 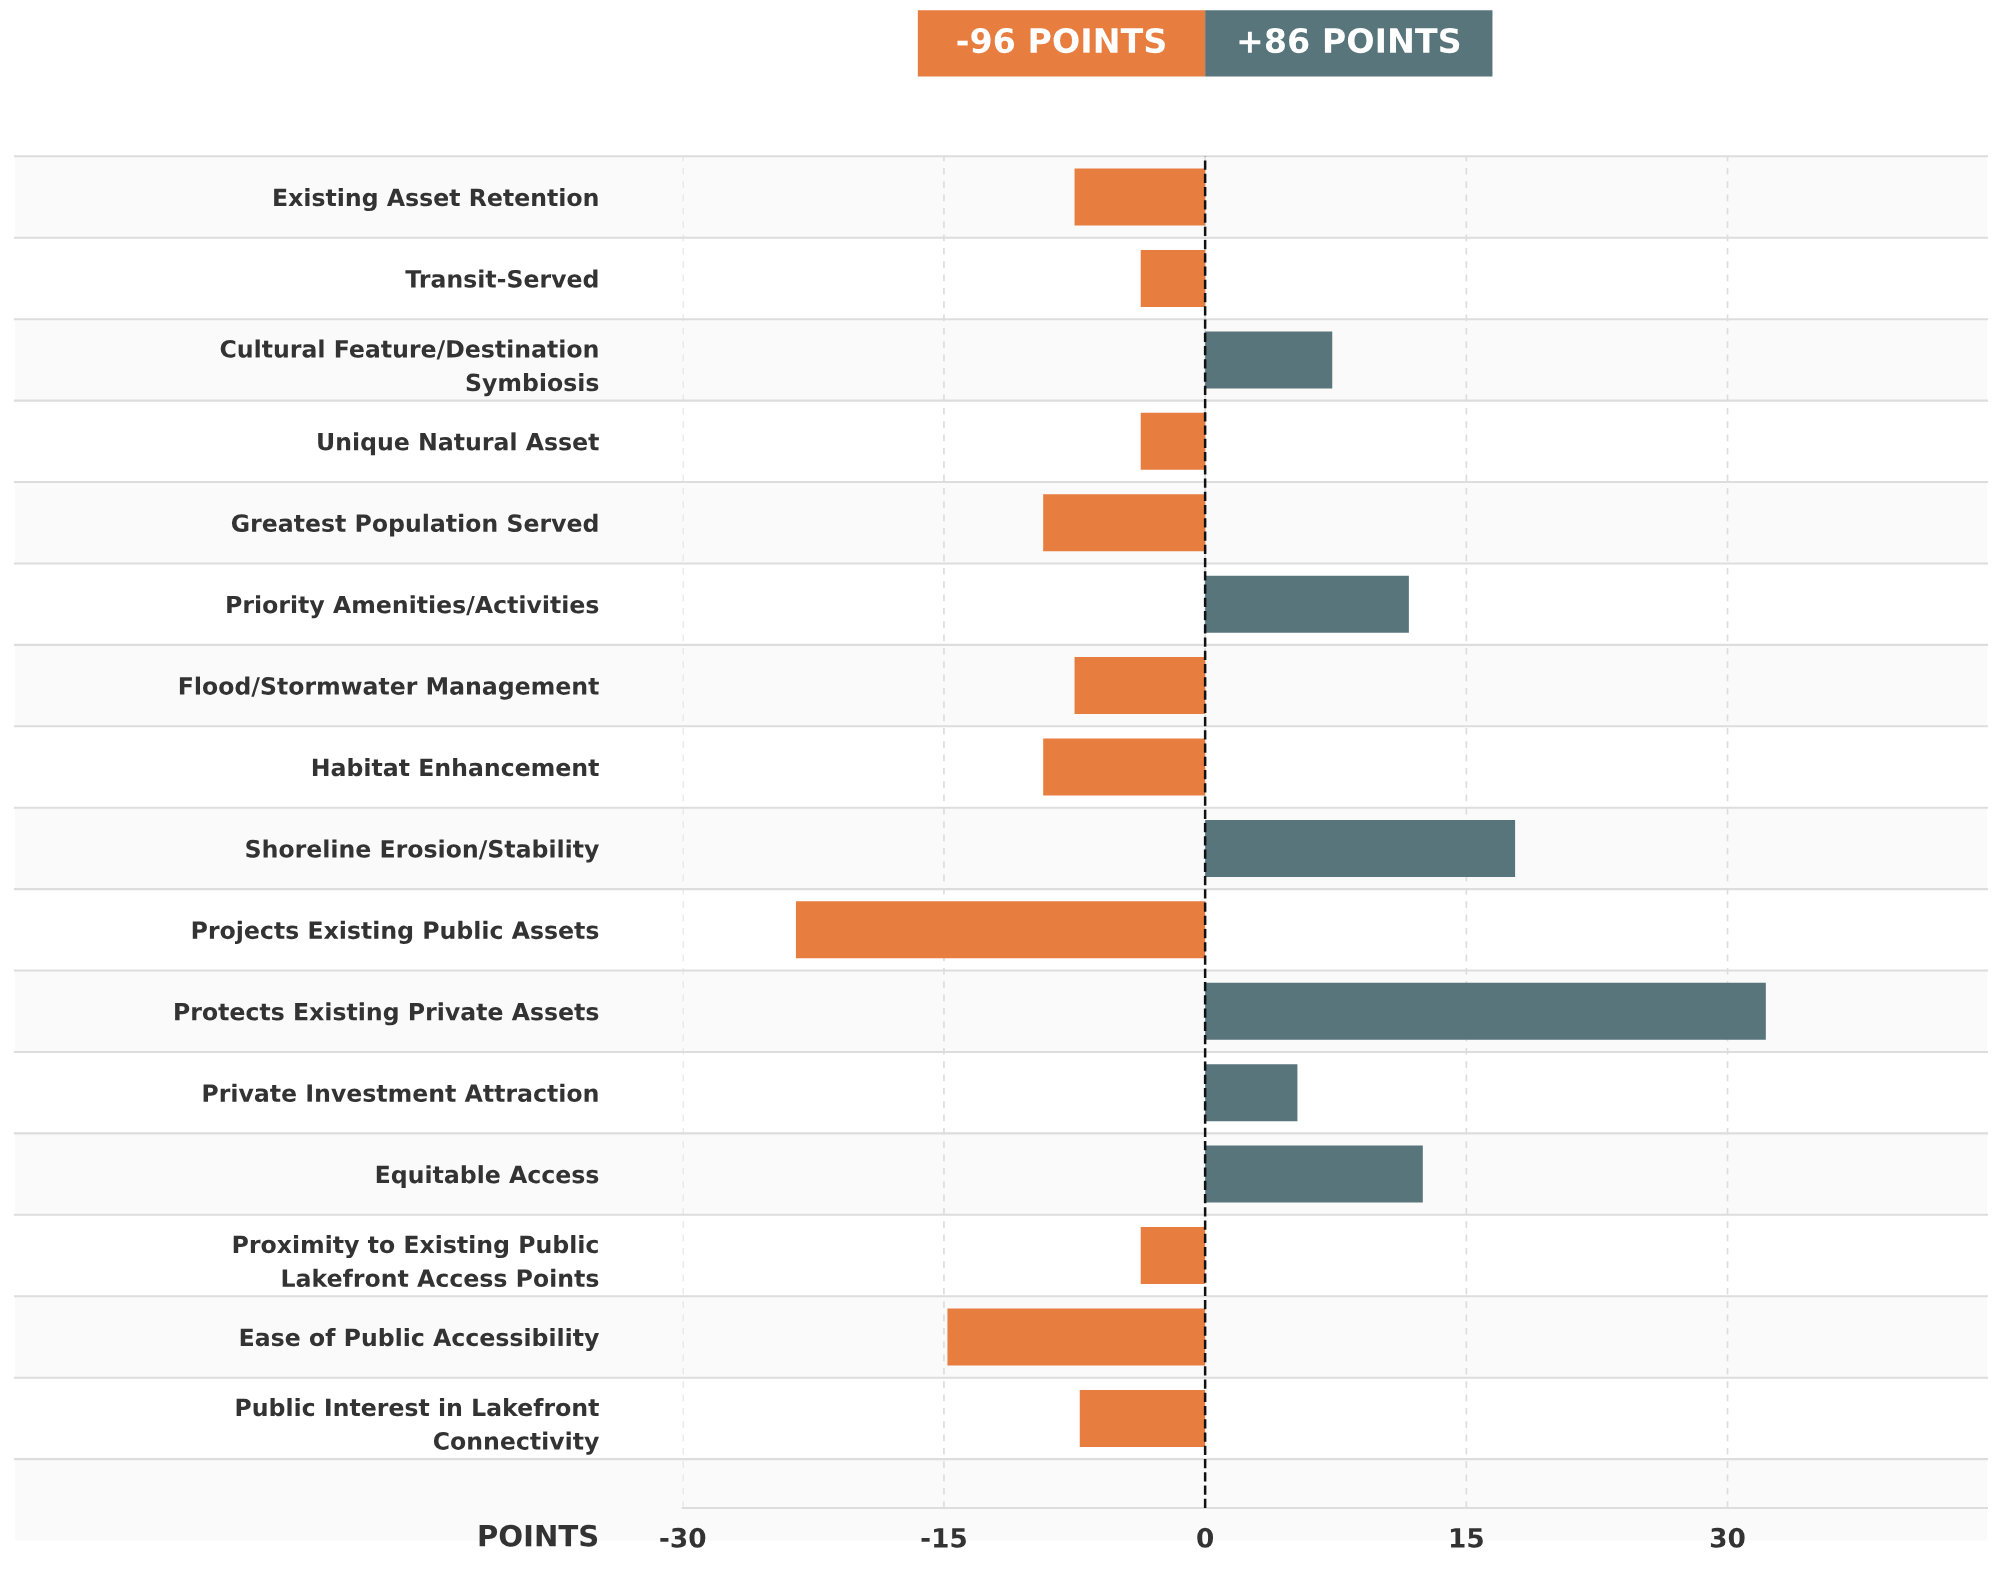 What do you see at coordinates (943, 1538) in the screenshot?
I see `x-tick-label: -15` at bounding box center [943, 1538].